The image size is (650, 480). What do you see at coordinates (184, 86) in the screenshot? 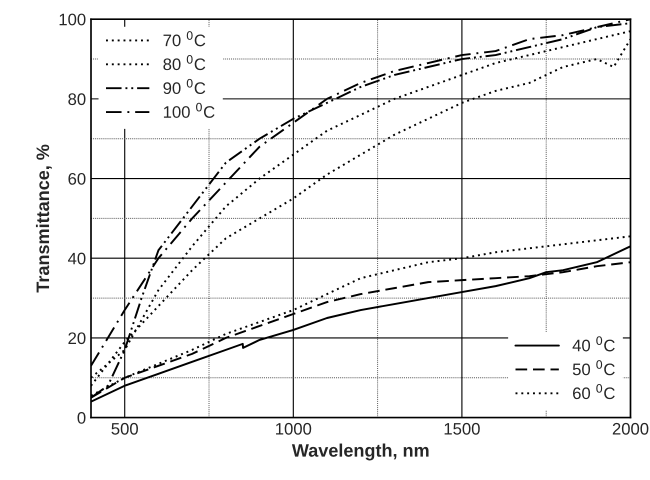
I see `legend-label: 90 $^{0}$C` at bounding box center [184, 86].